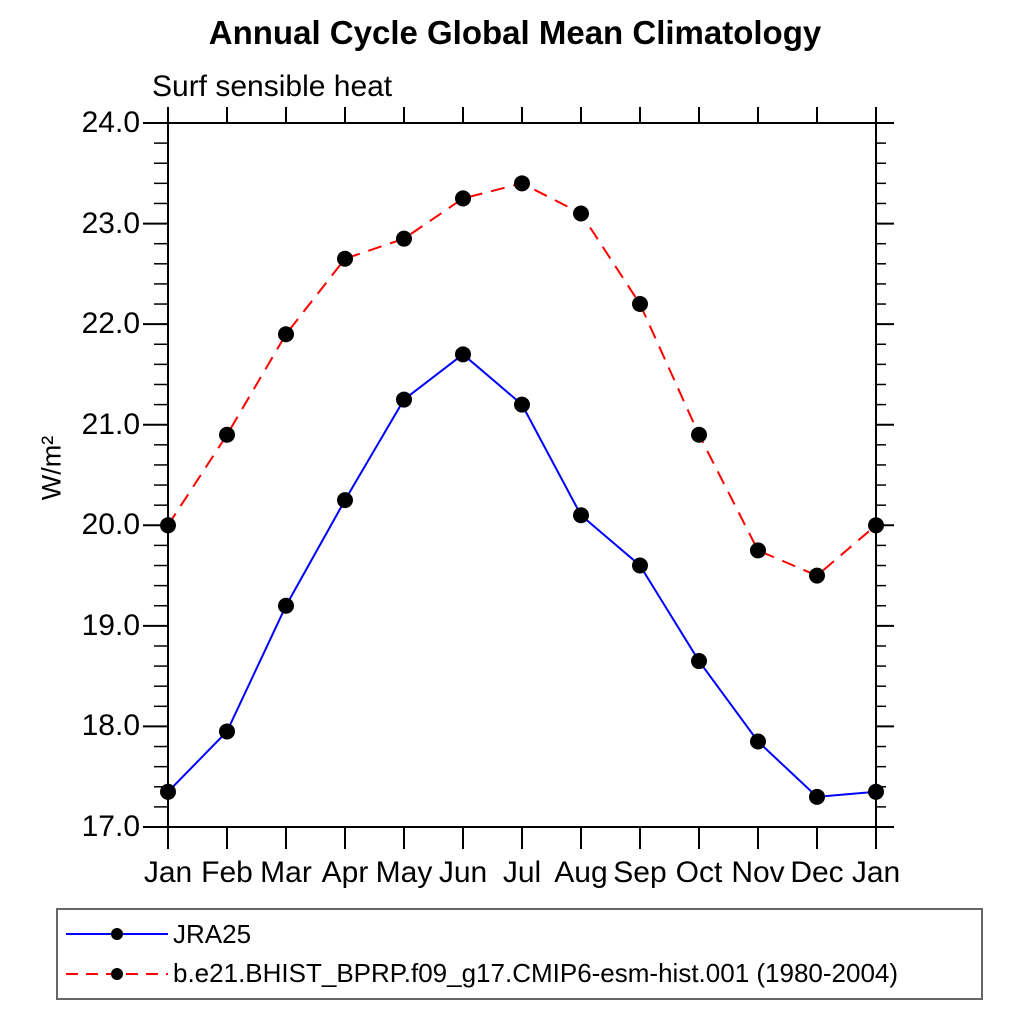 The height and width of the screenshot is (1024, 1024). Describe the element at coordinates (110, 625) in the screenshot. I see `y-tick-label: 19.0` at that location.